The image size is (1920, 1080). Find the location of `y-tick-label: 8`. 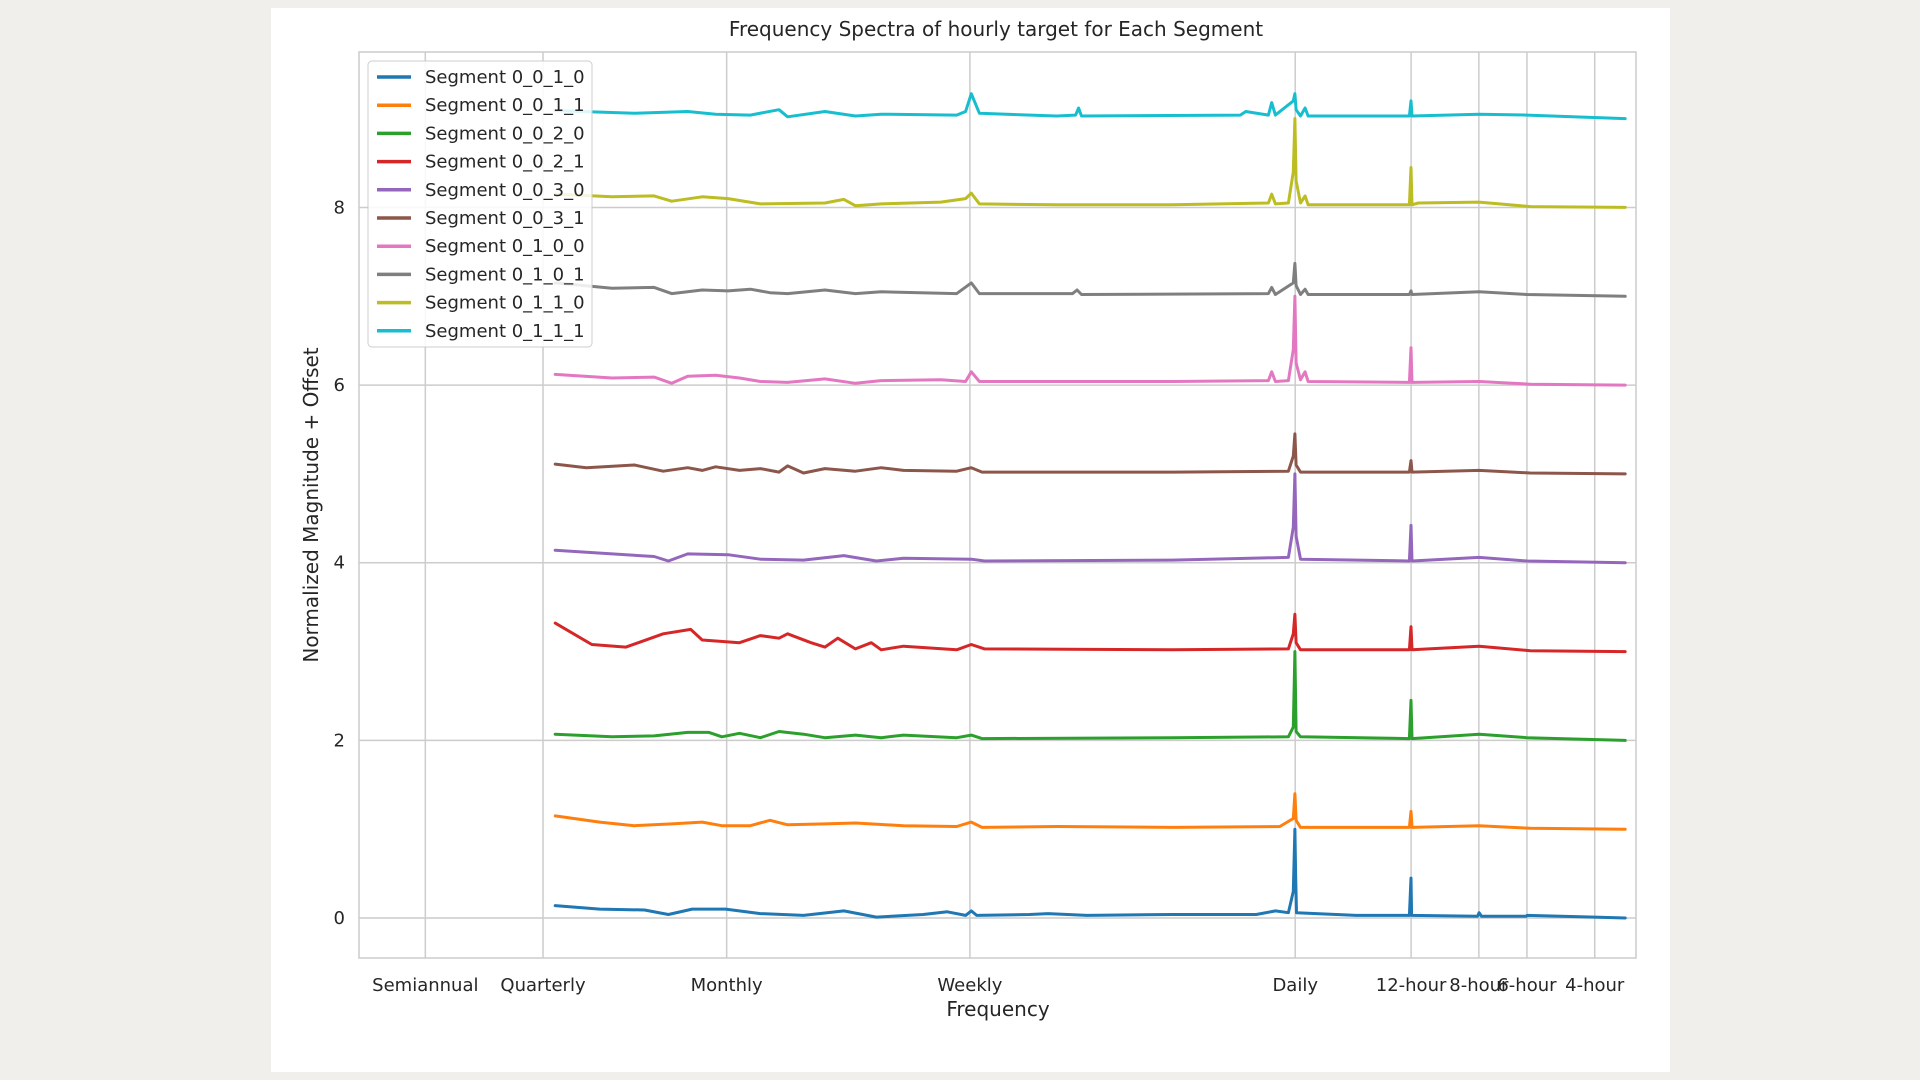

y-tick-label: 8 is located at coordinates (339, 207).